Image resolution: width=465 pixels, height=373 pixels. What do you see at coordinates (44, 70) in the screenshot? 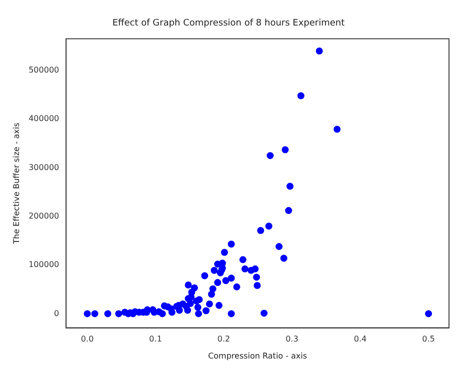
I see `y-tick-label: 500000` at bounding box center [44, 70].